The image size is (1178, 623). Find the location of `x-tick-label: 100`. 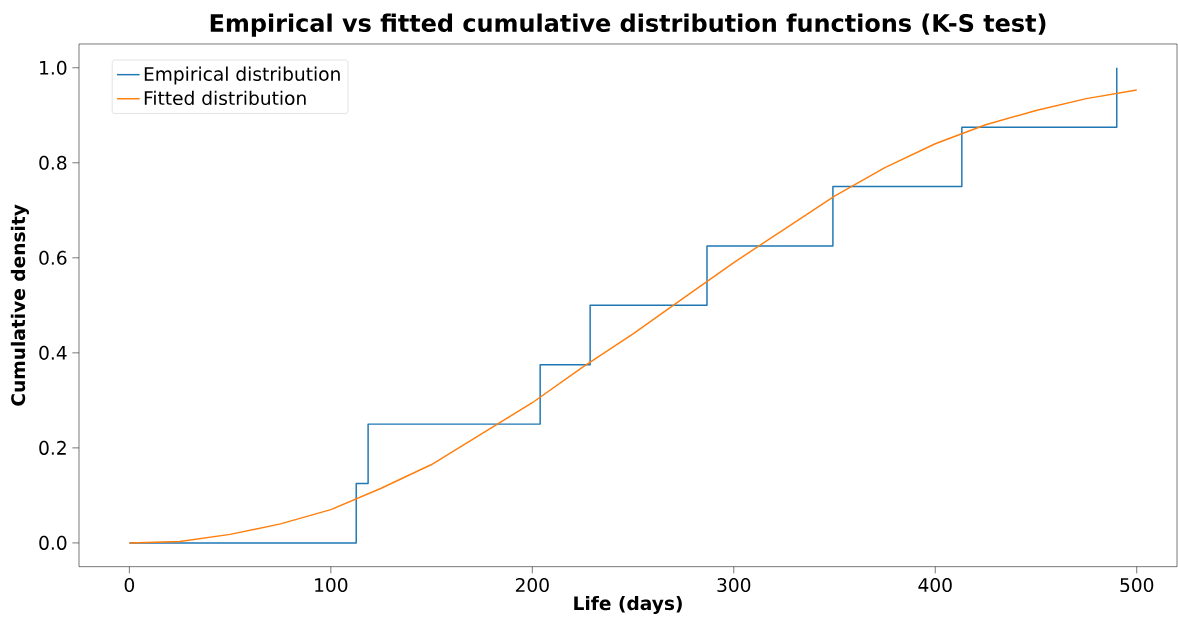

x-tick-label: 100 is located at coordinates (331, 585).